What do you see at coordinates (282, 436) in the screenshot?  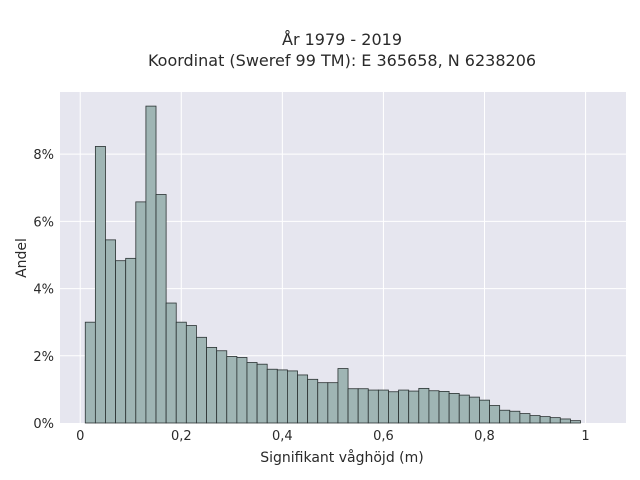 I see `x-tick-label: 0,4` at bounding box center [282, 436].